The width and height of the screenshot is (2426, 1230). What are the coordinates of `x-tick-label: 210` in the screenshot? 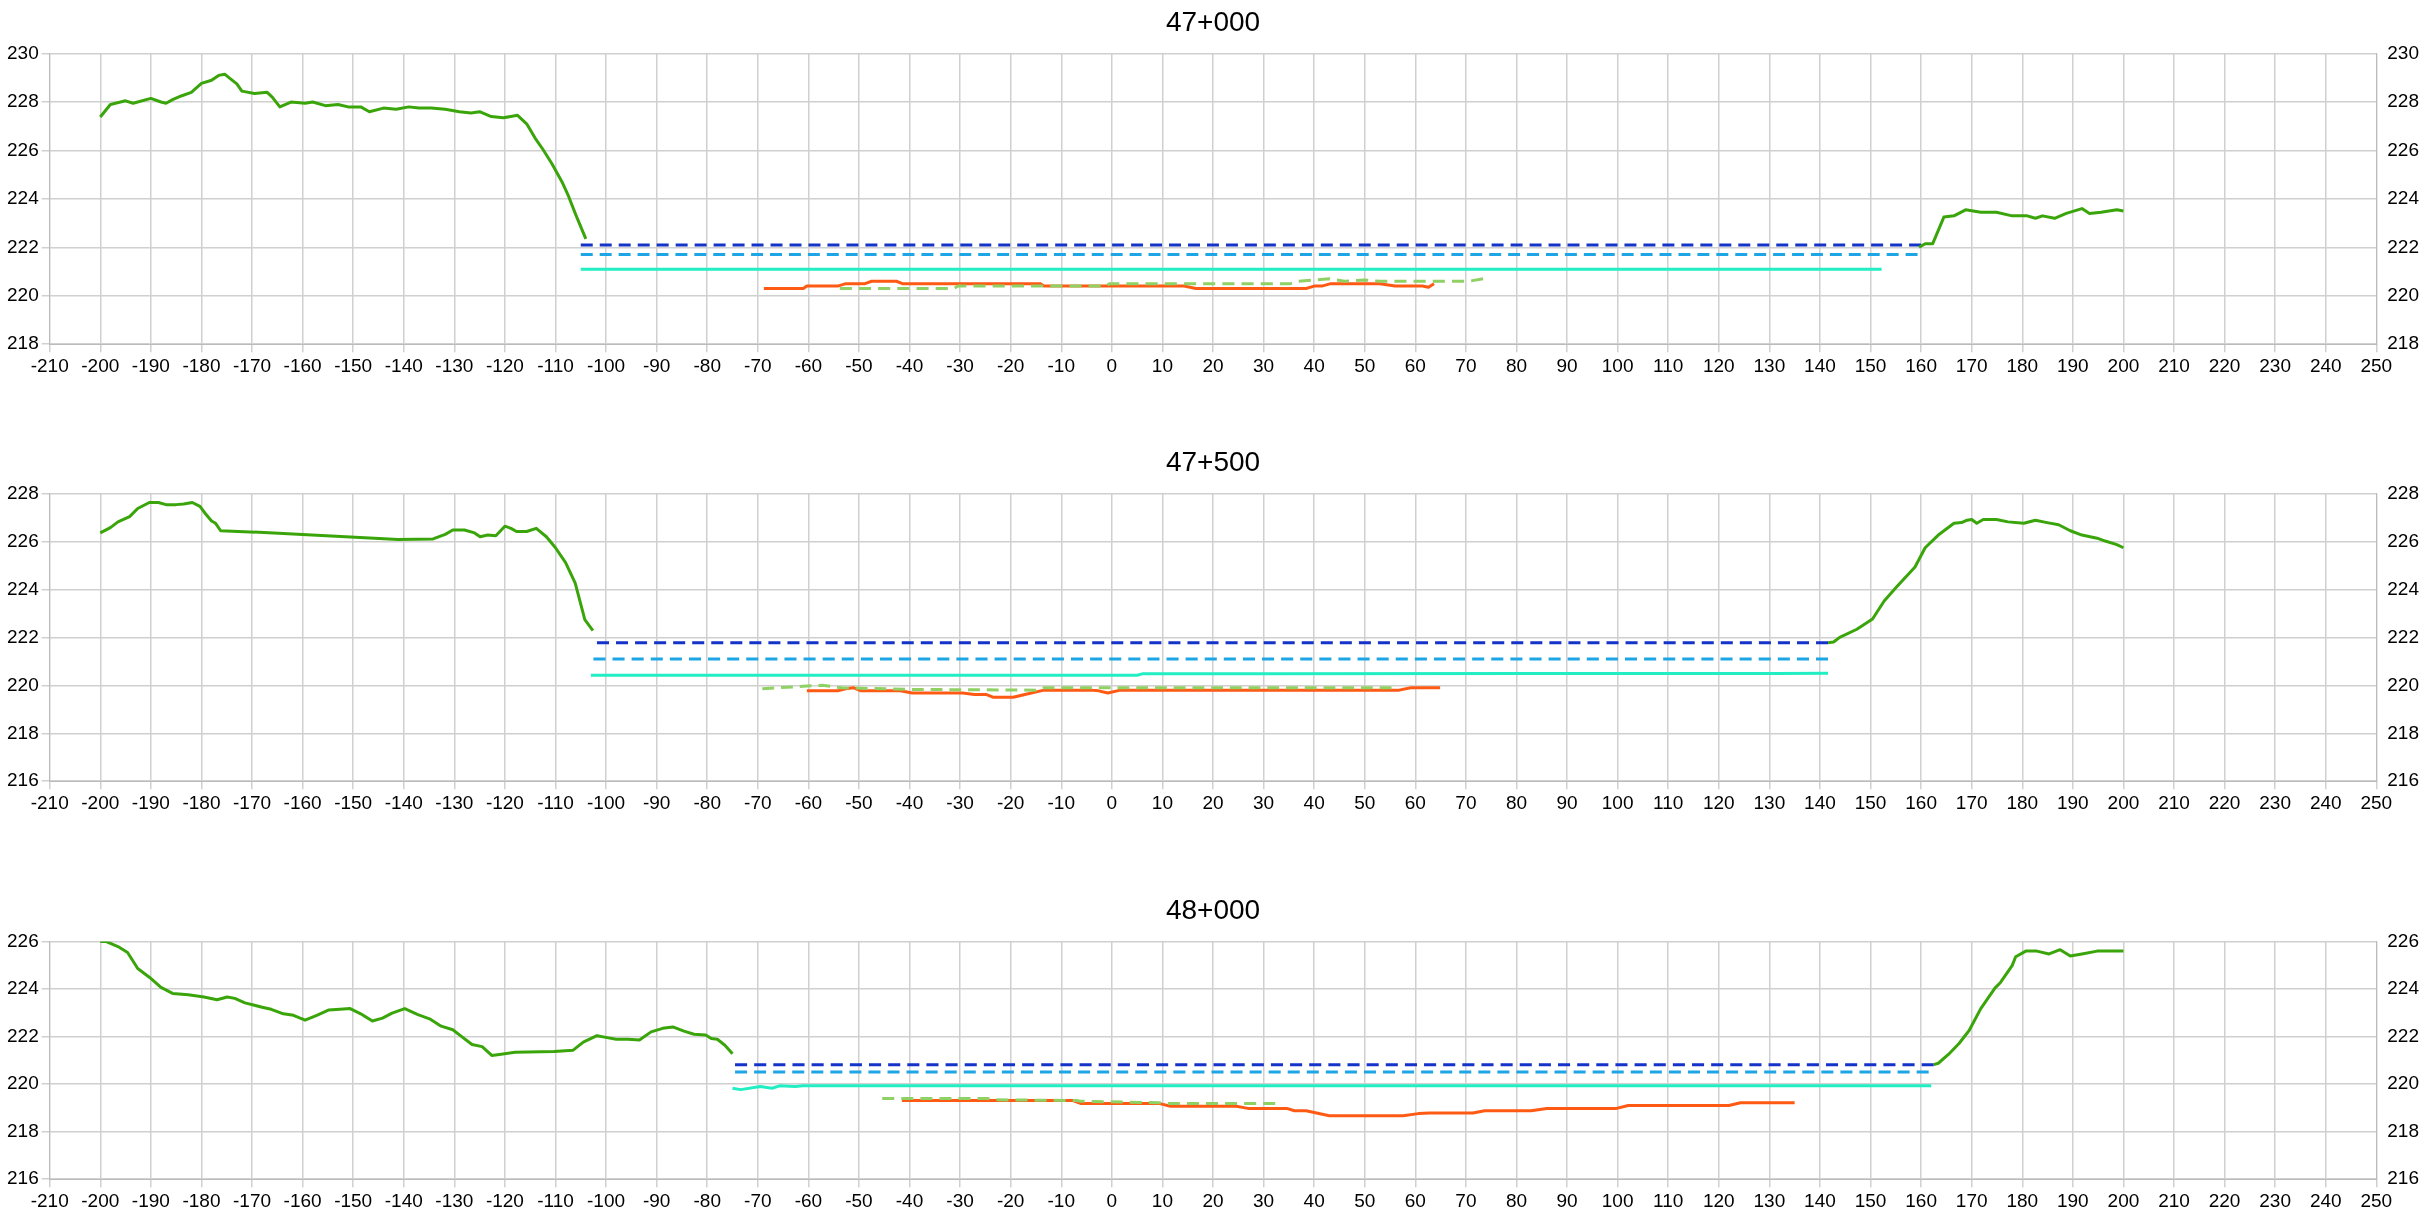 It's located at (2174, 802).